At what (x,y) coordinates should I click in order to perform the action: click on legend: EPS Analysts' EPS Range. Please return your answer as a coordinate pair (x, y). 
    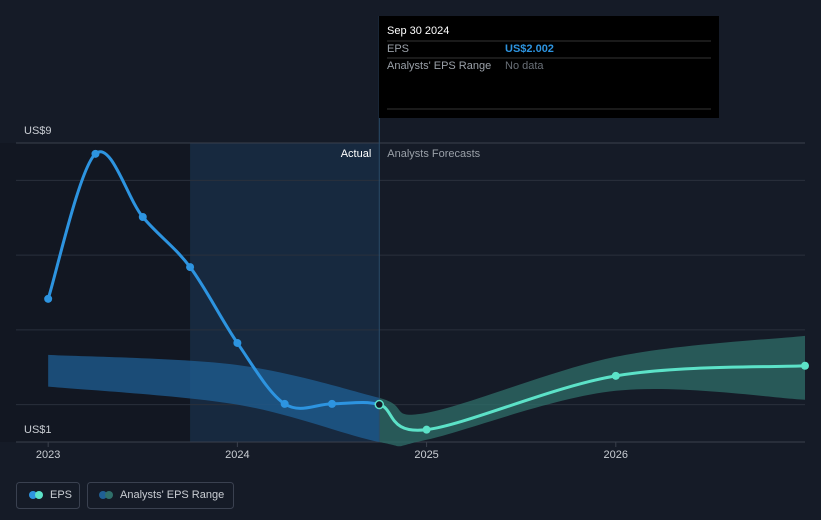
    Looking at the image, I should click on (125, 495).